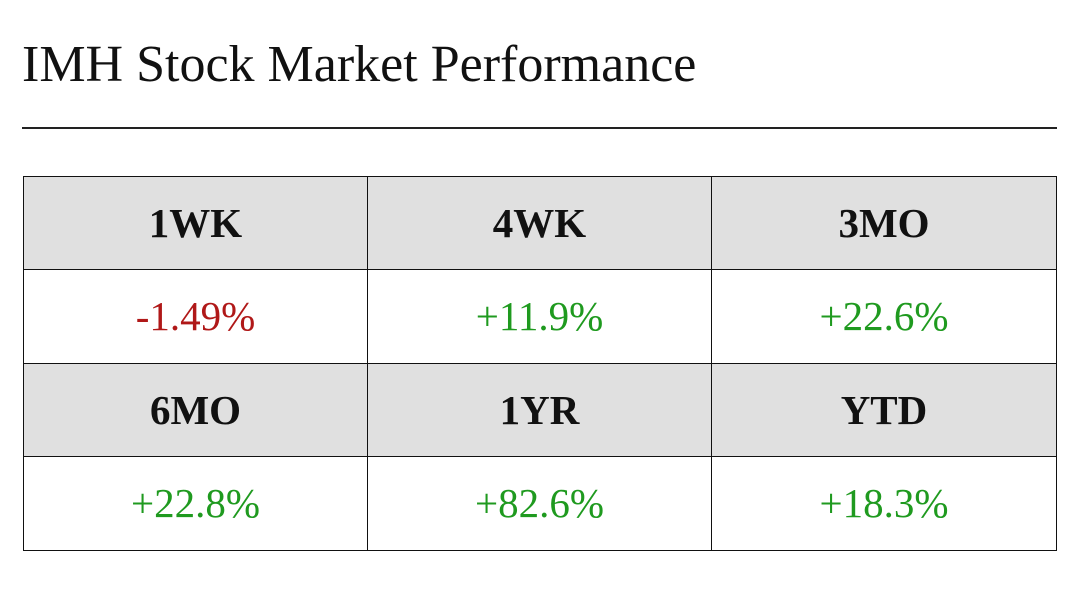  I want to click on divider, so click(539, 128).